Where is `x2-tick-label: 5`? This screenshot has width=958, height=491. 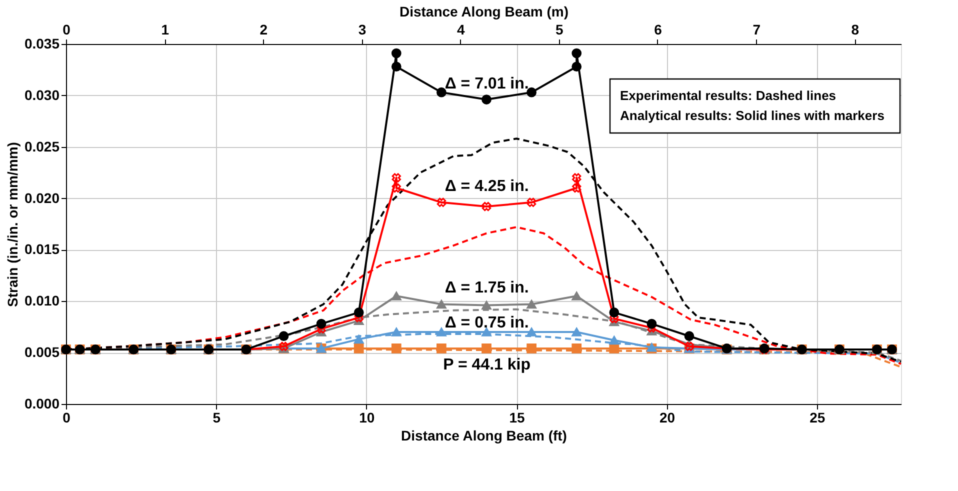 x2-tick-label: 5 is located at coordinates (560, 30).